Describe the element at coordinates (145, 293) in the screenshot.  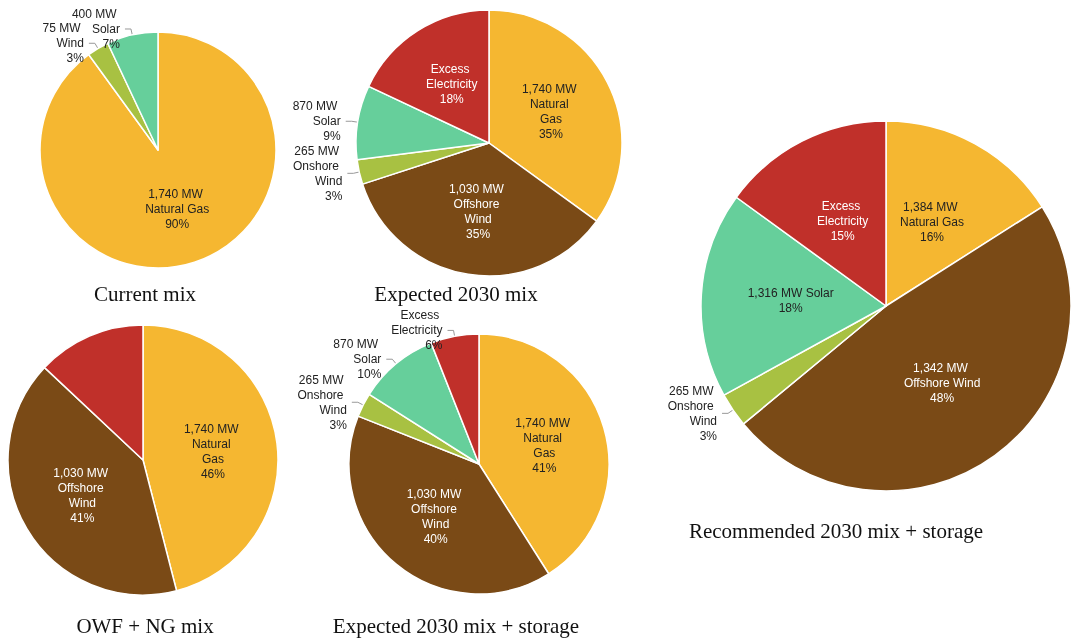
I see `text: Current mix` at that location.